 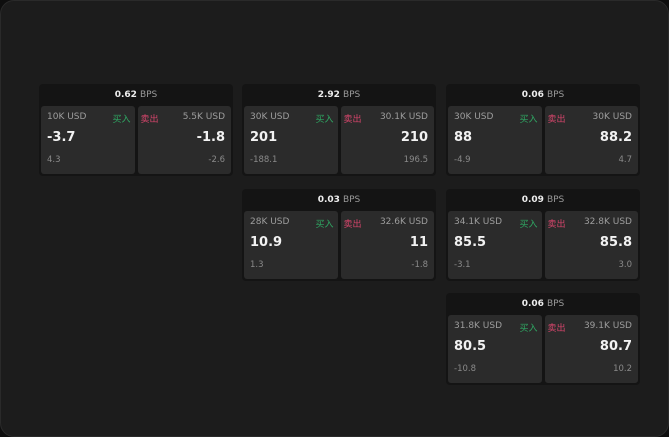 I want to click on sell-panel: 39.1K USD 卖出 80.7 10.2, so click(x=591, y=349).